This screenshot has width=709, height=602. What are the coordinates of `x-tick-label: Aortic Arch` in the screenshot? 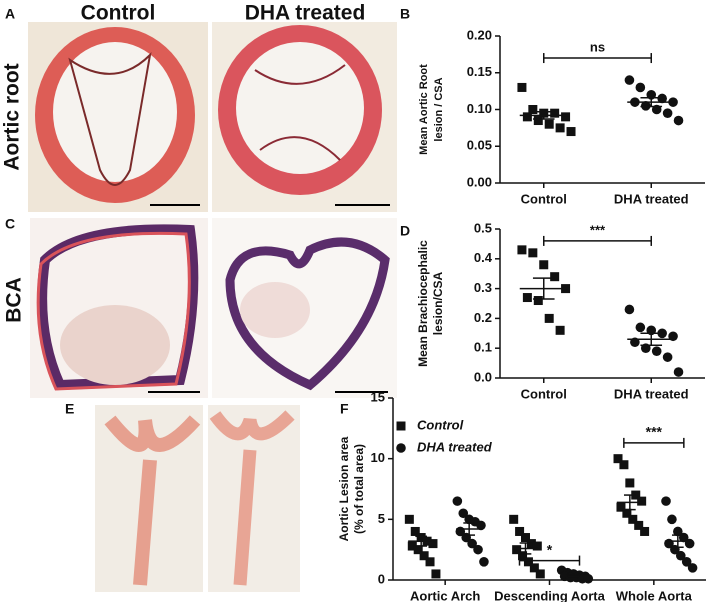 It's located at (445, 595).